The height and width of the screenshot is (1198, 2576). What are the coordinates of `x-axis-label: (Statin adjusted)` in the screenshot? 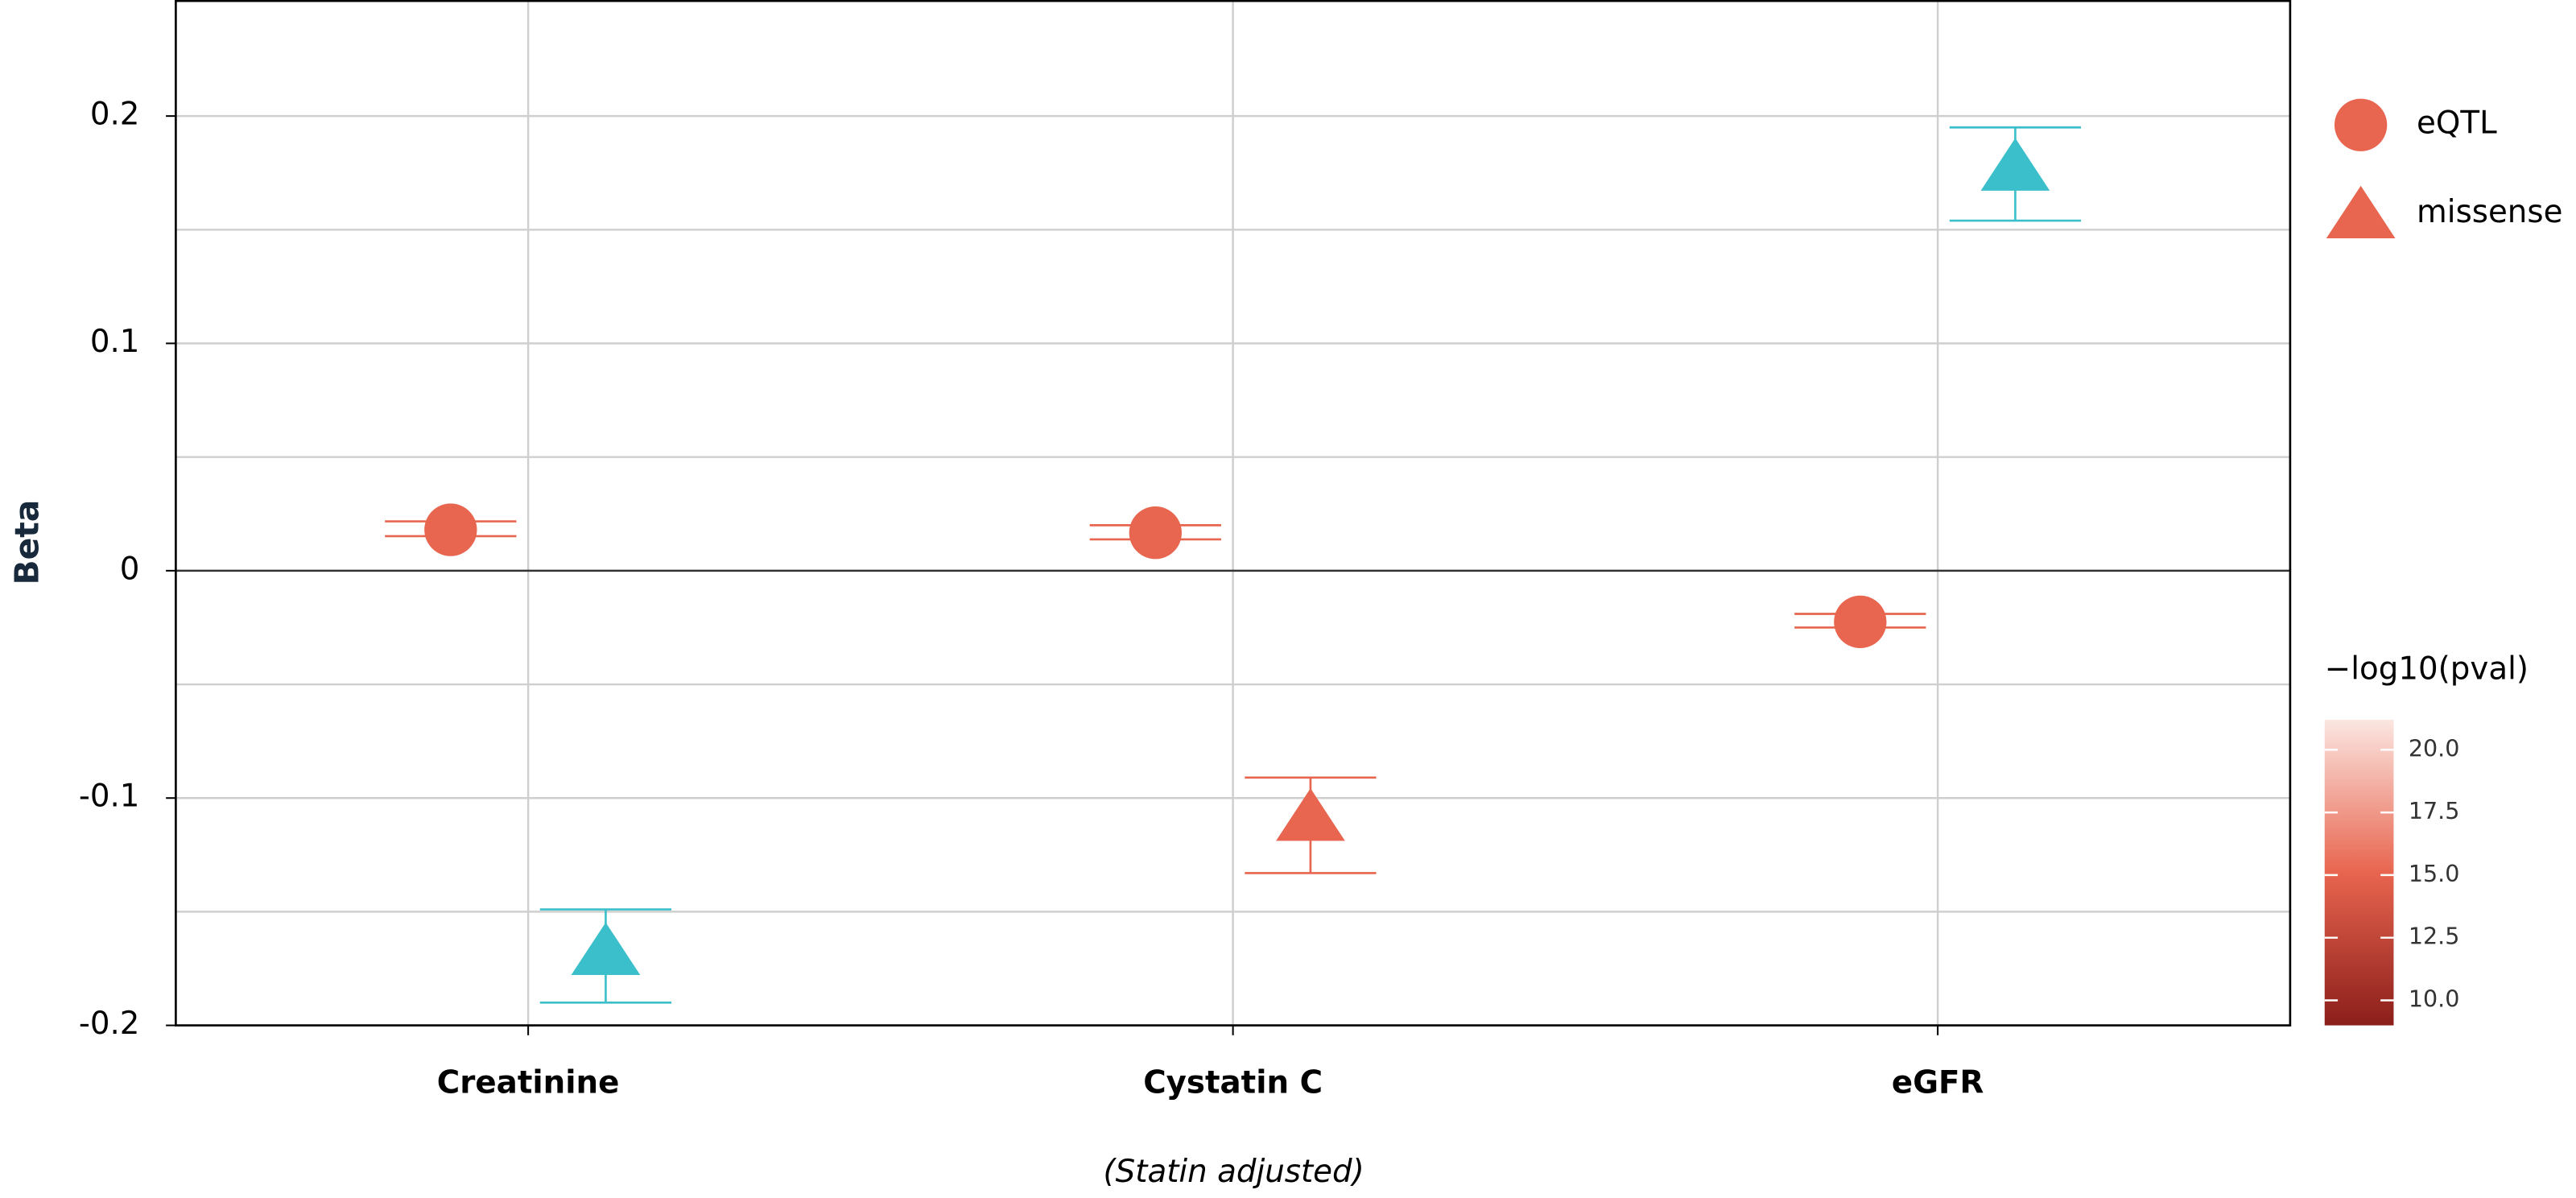 It's located at (1234, 1172).